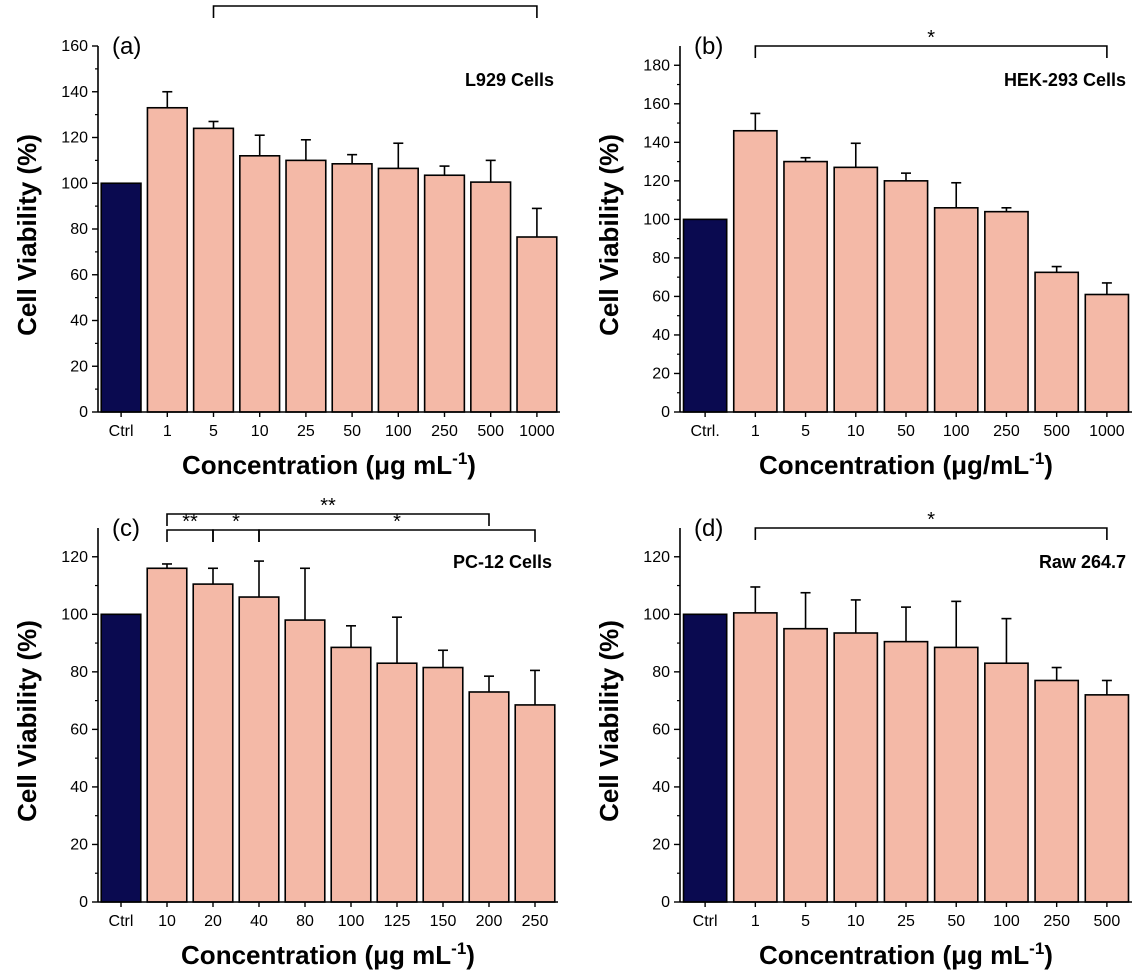  What do you see at coordinates (443, 921) in the screenshot?
I see `x-tick-label: 150` at bounding box center [443, 921].